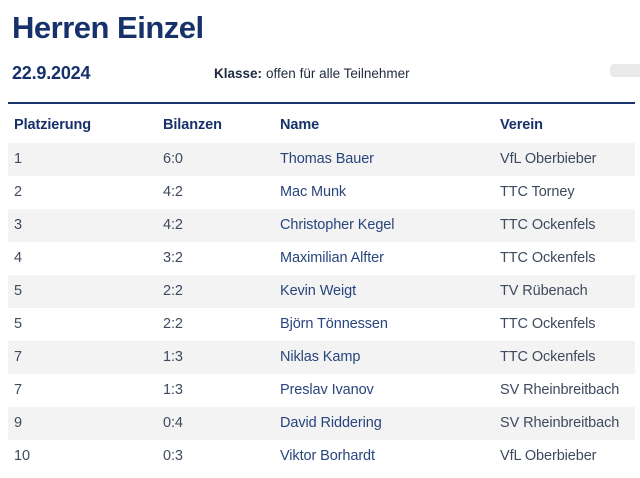 This screenshot has width=640, height=478. I want to click on table-row: 7 1:3 Preslav Ivanov SV Rheinbreitbach, so click(321, 390).